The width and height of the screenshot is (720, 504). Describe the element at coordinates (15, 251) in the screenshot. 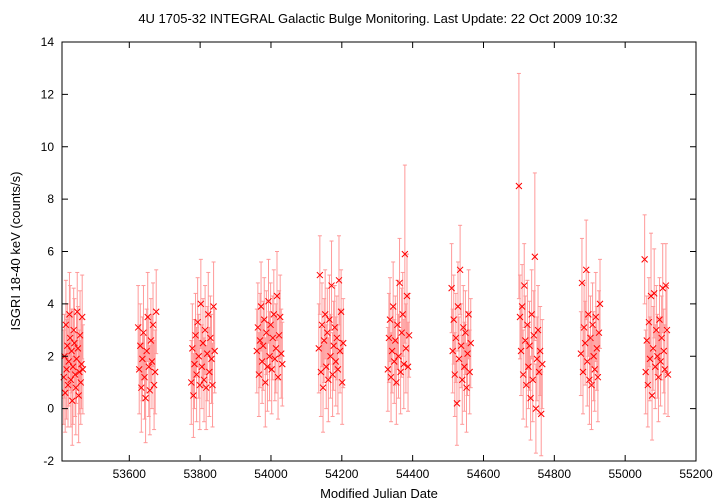

I see `y-axis-label: ISGRI 18-40 keV (counts/s)` at that location.